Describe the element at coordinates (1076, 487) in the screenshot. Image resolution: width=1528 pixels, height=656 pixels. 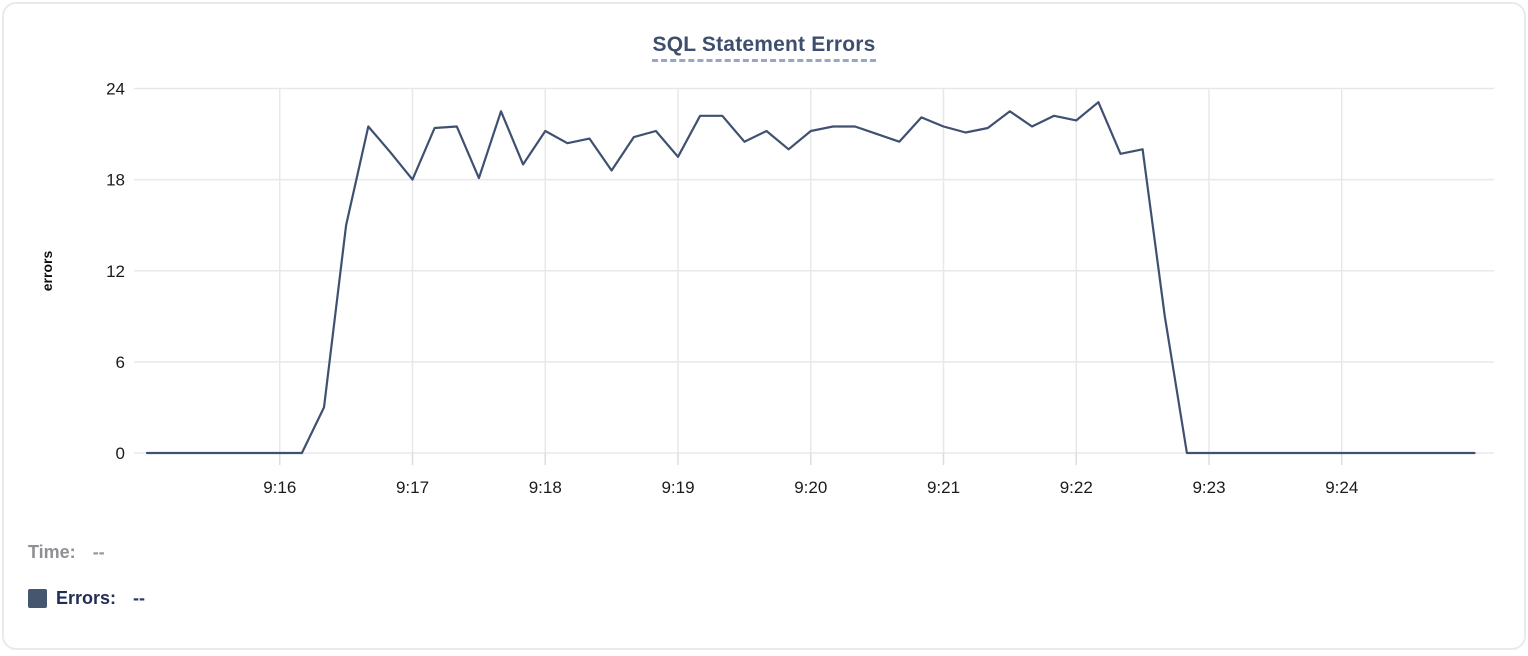
I see `x-tick-label: 9:22` at that location.